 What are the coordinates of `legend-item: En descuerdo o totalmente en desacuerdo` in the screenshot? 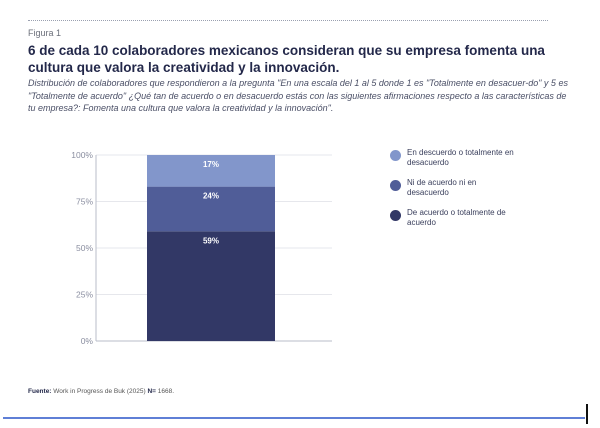 It's located at (453, 158).